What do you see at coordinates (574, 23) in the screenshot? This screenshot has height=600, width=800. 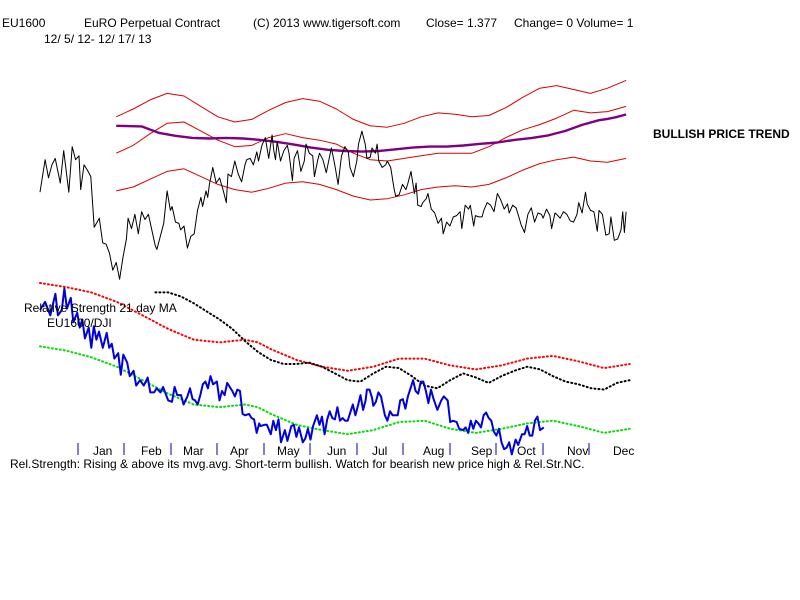 I see `change-volume: Change= 0 Volume= 1` at bounding box center [574, 23].